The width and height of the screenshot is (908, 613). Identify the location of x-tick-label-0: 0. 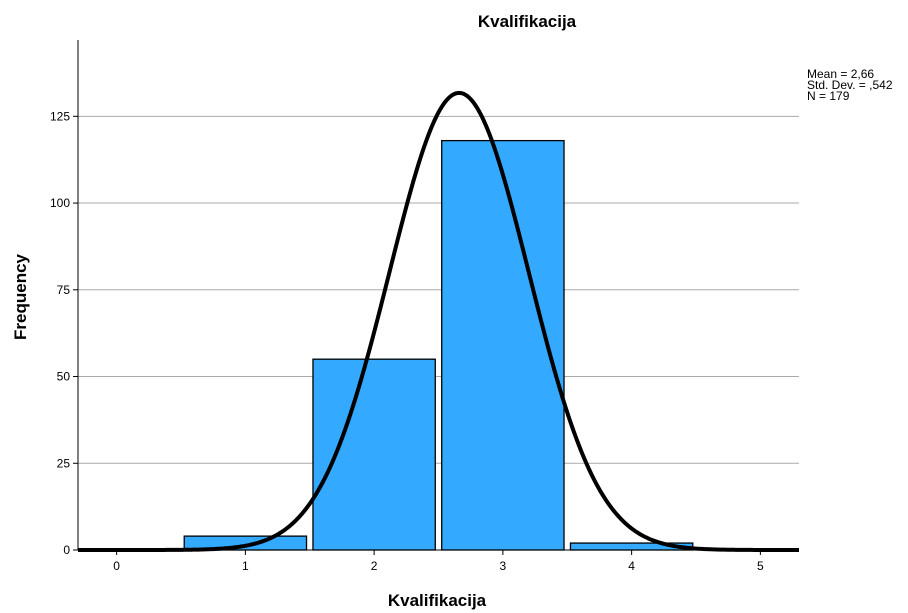
(116, 566).